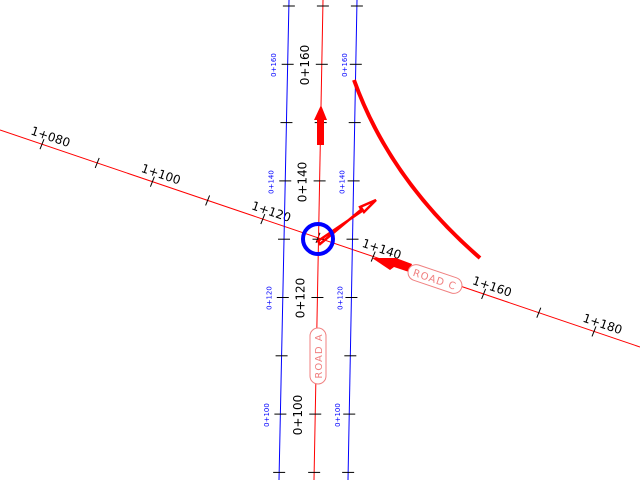 The width and height of the screenshot is (640, 480). What do you see at coordinates (345, 65) in the screenshot?
I see `right-offset-station-label: 0+160` at bounding box center [345, 65].